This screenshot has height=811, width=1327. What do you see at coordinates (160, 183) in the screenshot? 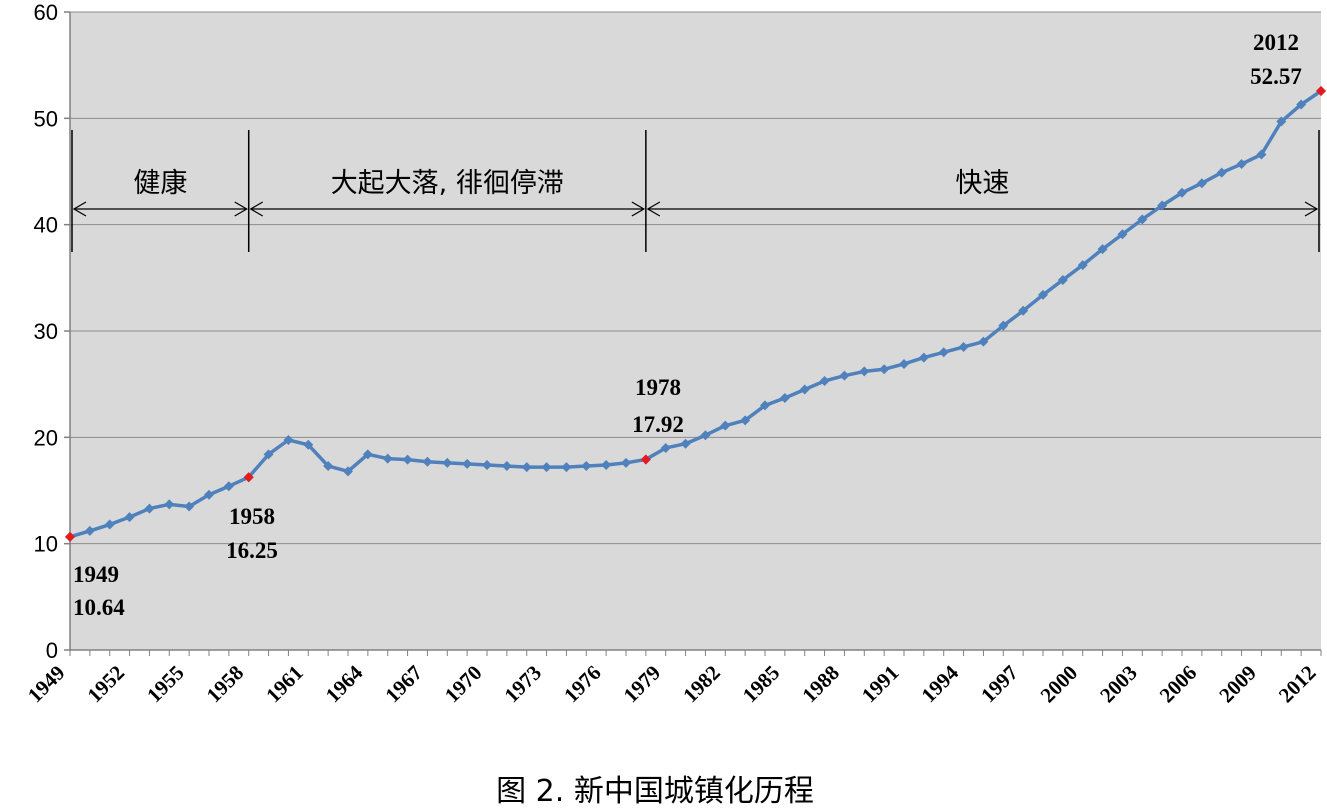
I see `phase-label: 健康` at bounding box center [160, 183].